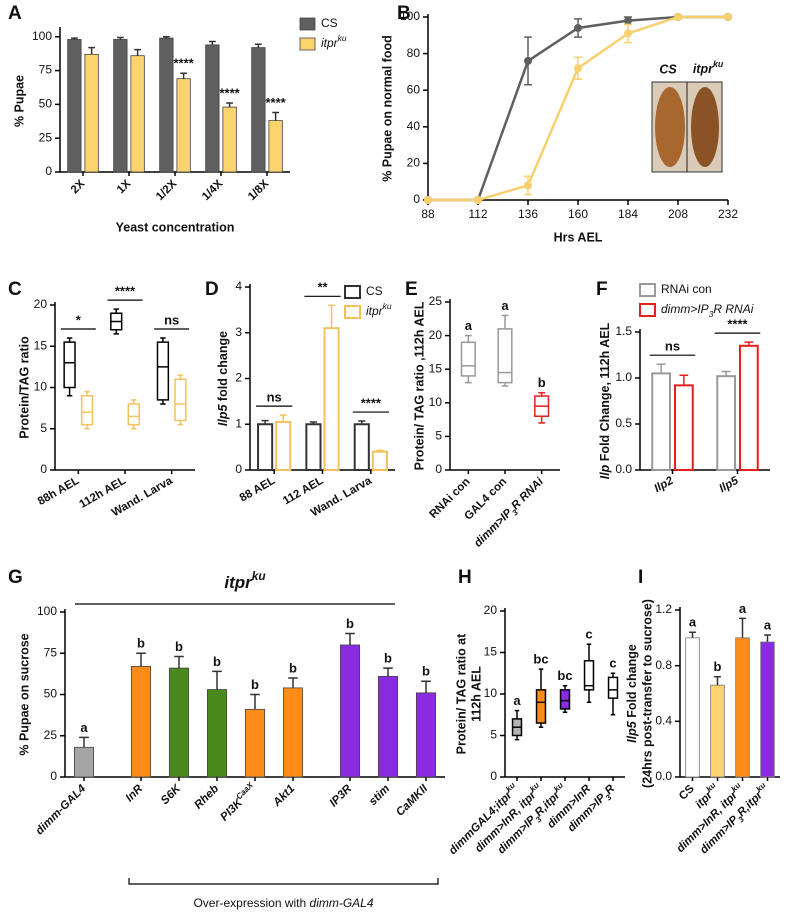 Image resolution: width=790 pixels, height=924 pixels. I want to click on x-tick-label: 112, so click(477, 214).